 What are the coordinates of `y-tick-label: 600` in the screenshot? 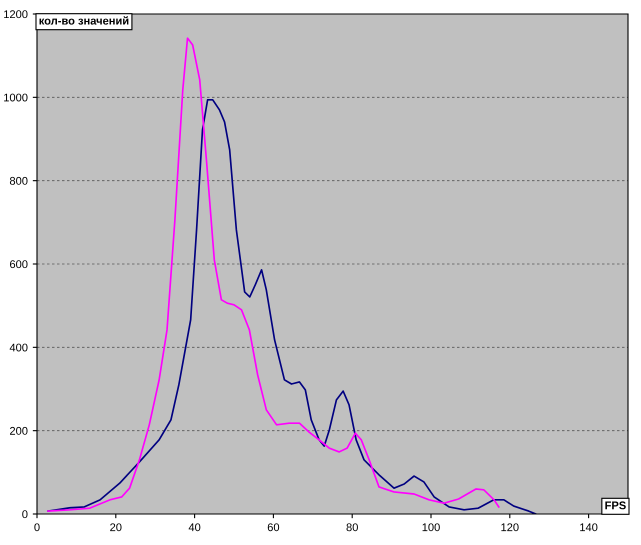 It's located at (19, 264).